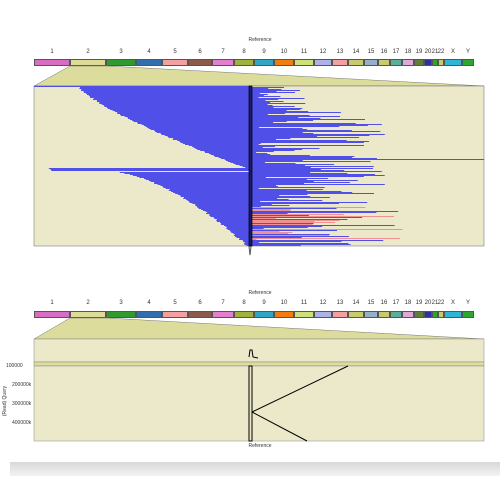 The image size is (500, 500). Describe the element at coordinates (255, 469) in the screenshot. I see `page-shadow` at that location.